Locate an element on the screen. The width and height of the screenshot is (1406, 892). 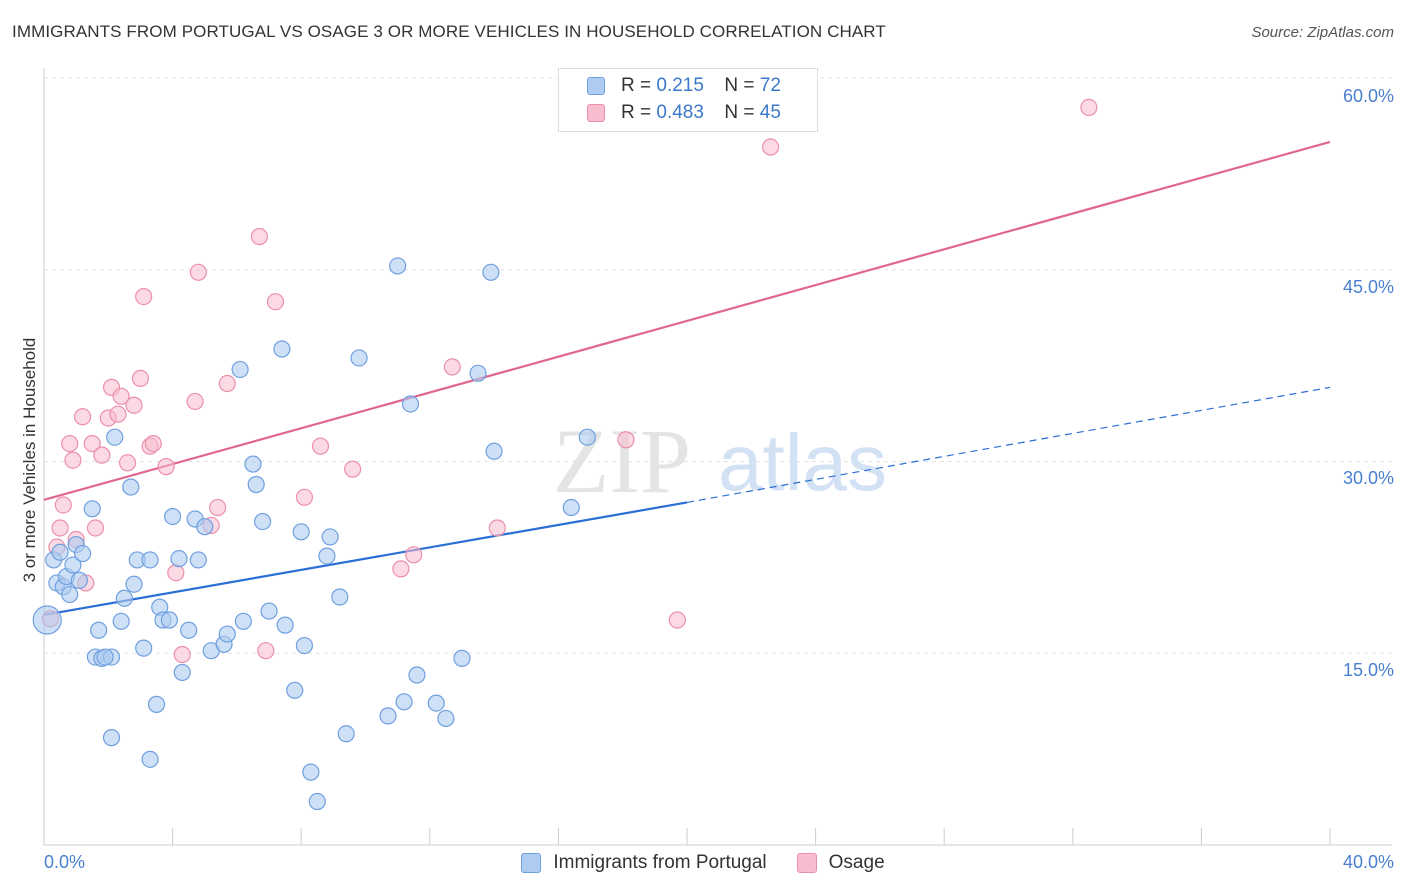
watermark: ZIP atlas is located at coordinates (720, 461).